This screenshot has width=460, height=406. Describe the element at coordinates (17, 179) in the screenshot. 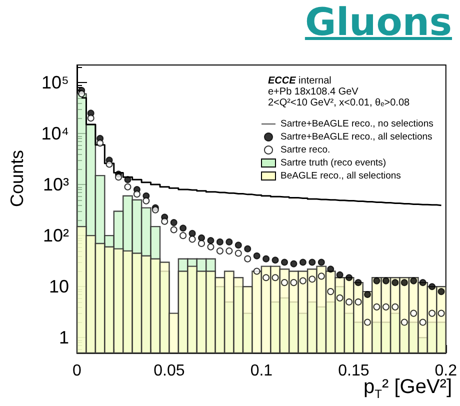

I see `y-axis-title: Counts` at that location.